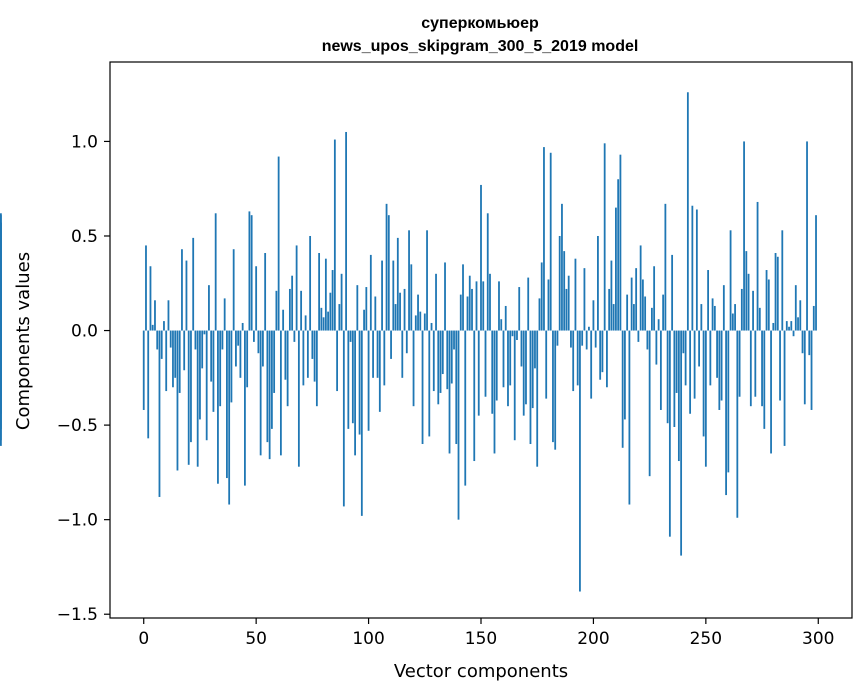 The width and height of the screenshot is (867, 696). What do you see at coordinates (818, 639) in the screenshot?
I see `x-tick-label: 300` at bounding box center [818, 639].